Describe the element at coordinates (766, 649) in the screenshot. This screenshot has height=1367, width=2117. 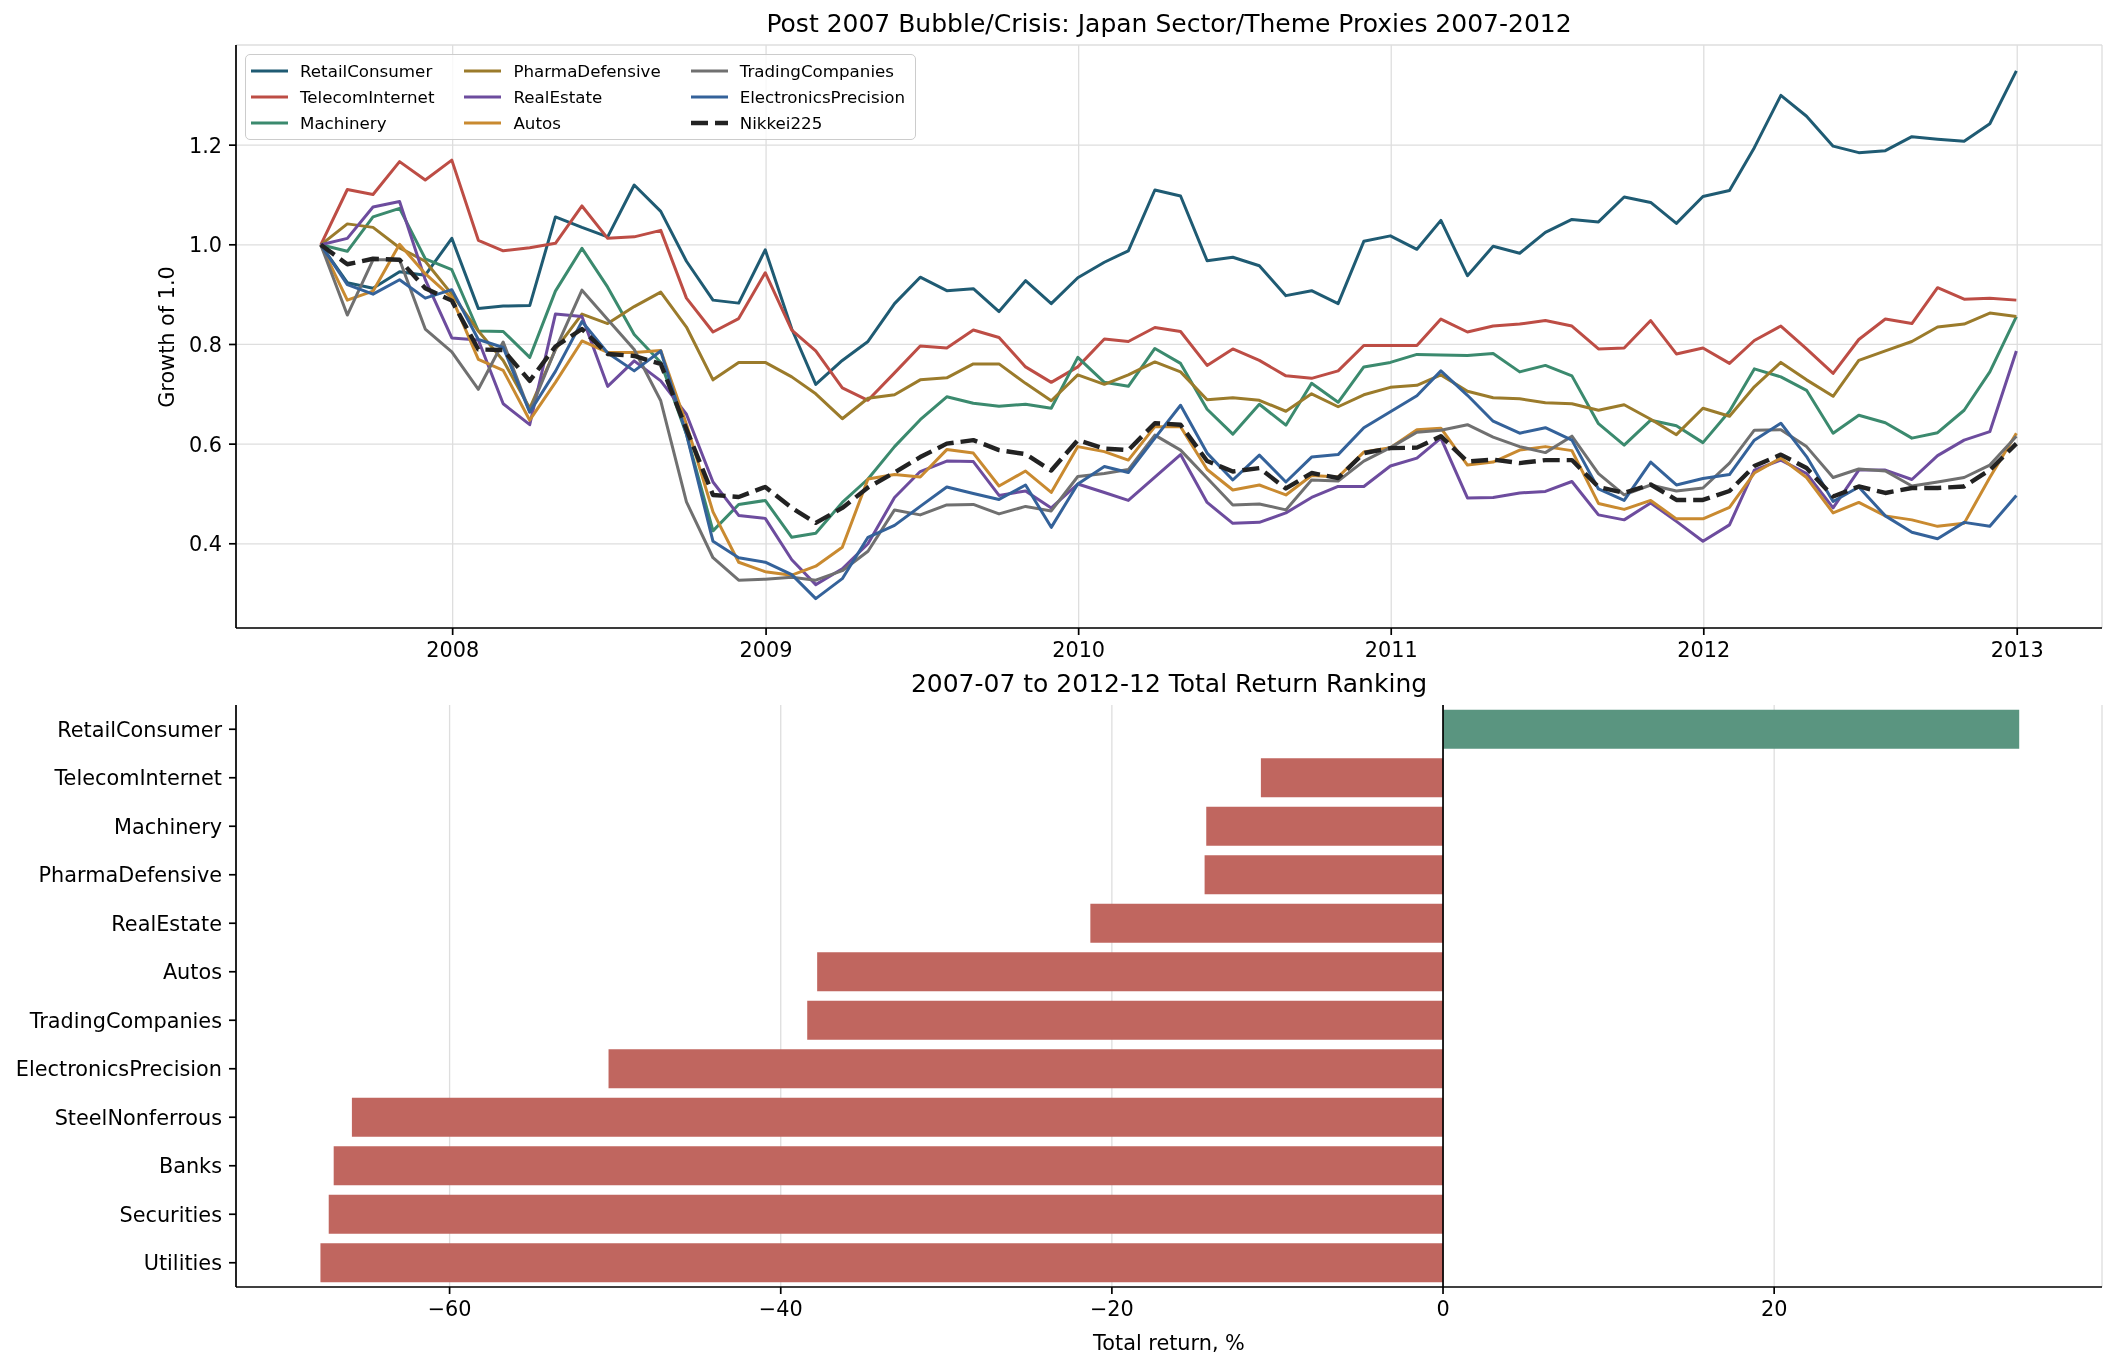
I see `x-tick-label: 2009` at that location.